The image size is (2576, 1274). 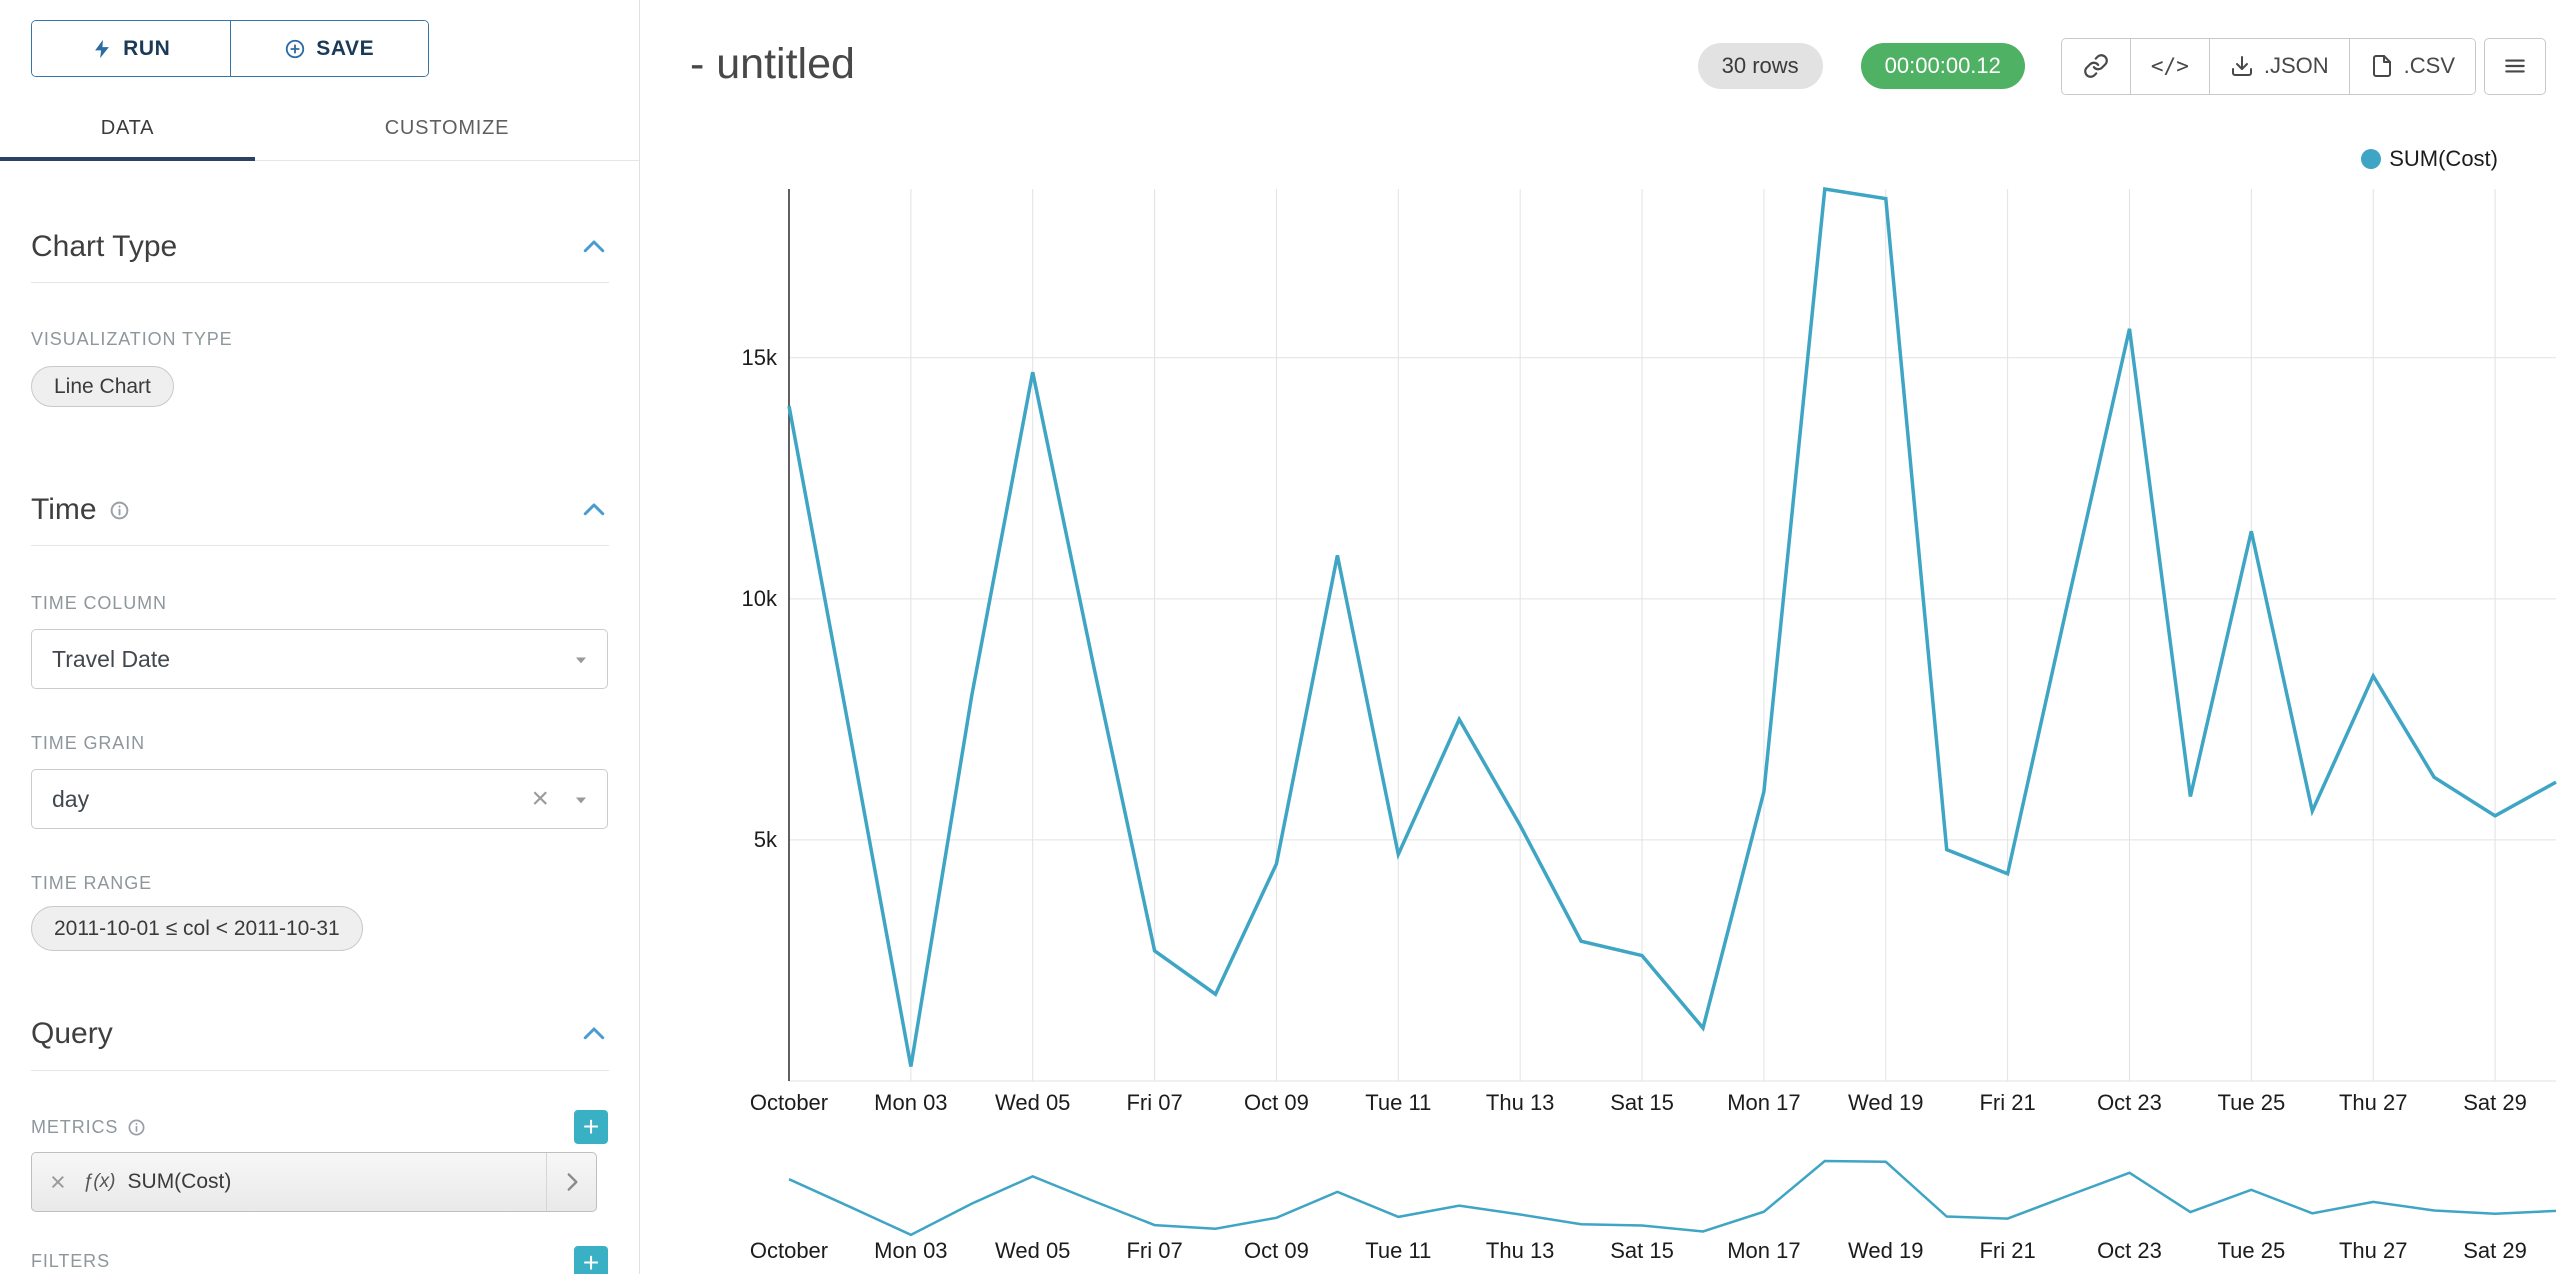 I want to click on legend-series-dot, so click(x=2371, y=159).